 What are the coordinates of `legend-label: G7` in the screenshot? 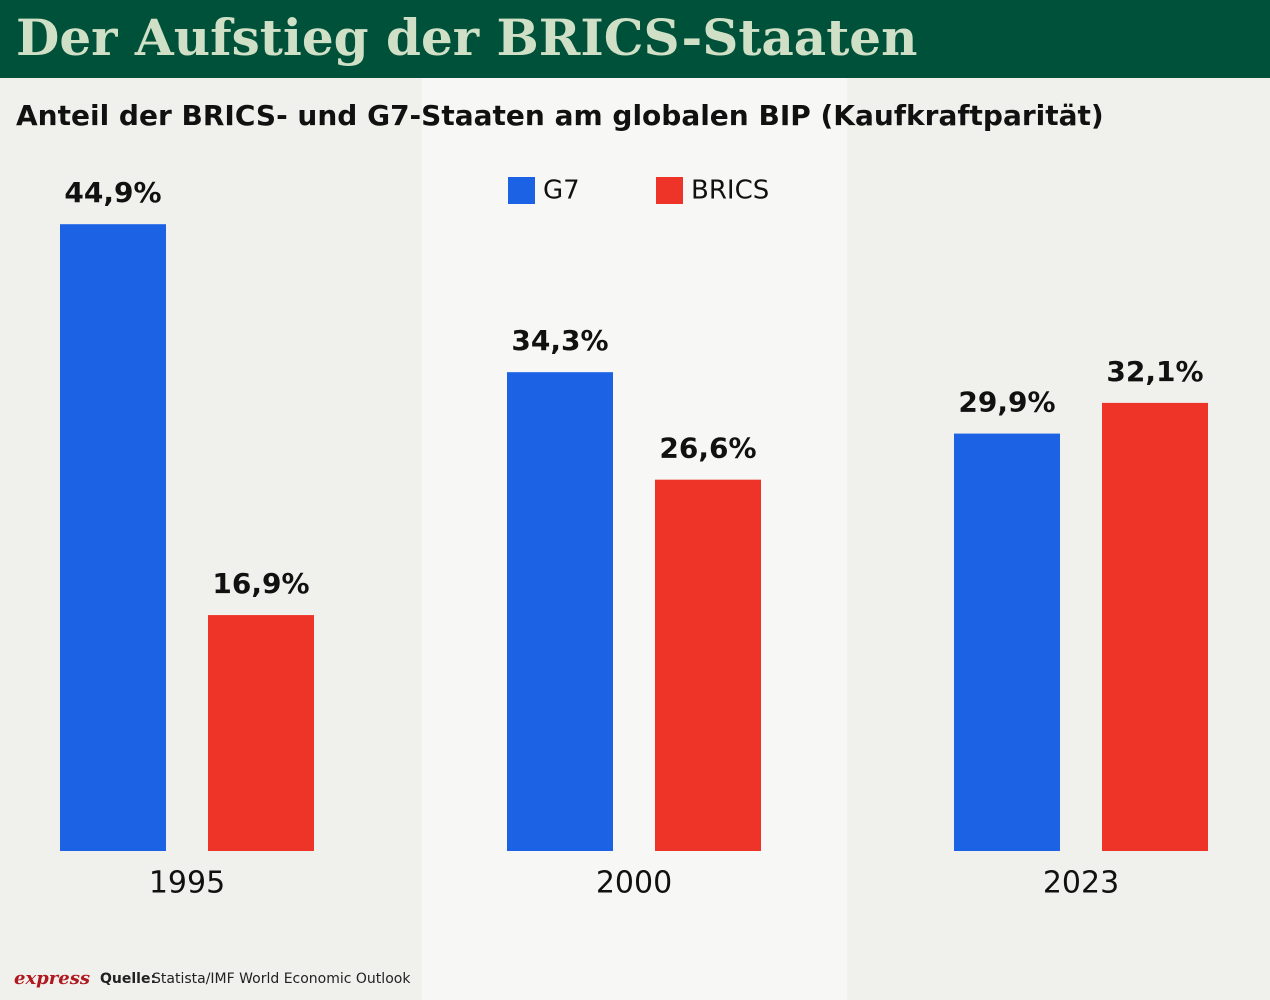 It's located at (561, 191).